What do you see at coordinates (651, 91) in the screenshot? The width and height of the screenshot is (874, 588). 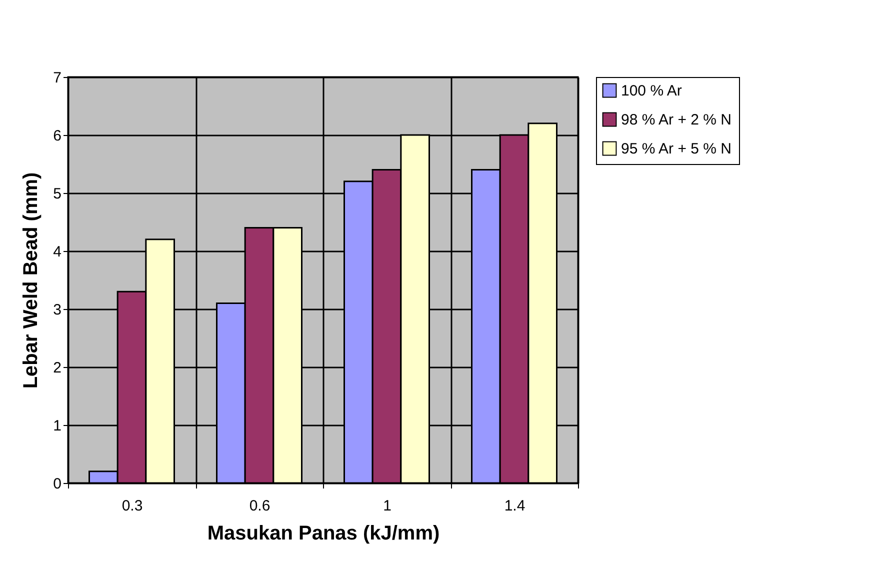 I see `legend-label: 100 % Ar` at bounding box center [651, 91].